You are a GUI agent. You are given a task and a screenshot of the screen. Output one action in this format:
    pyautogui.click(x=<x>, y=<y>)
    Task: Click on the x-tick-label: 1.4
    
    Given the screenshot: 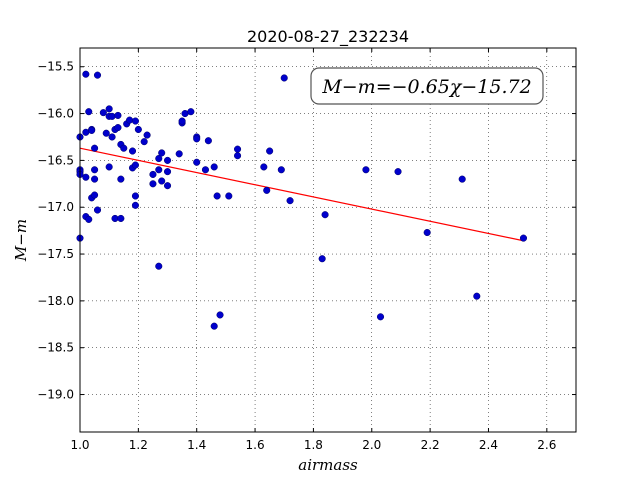 What is the action you would take?
    pyautogui.click(x=196, y=445)
    